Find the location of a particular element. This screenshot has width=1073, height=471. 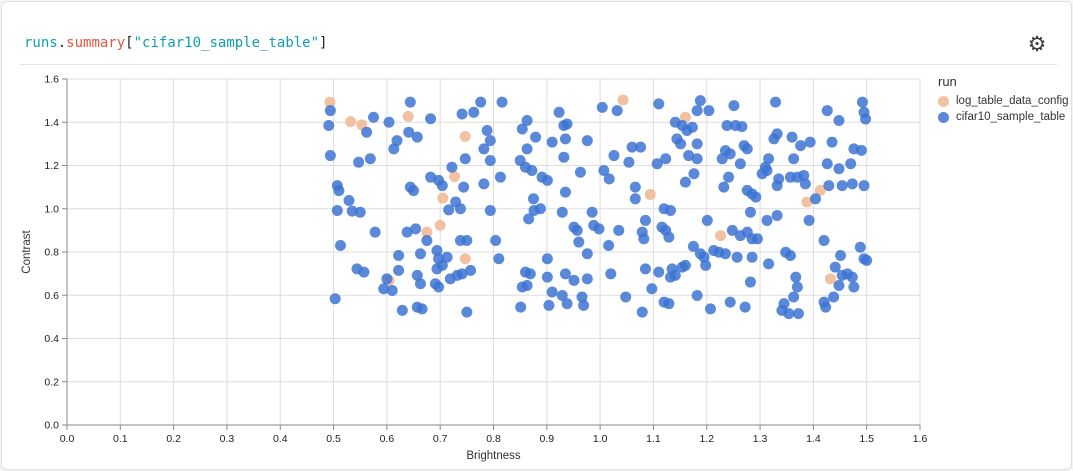

panel-title-part: "cifar10_sample_table" is located at coordinates (226, 43).